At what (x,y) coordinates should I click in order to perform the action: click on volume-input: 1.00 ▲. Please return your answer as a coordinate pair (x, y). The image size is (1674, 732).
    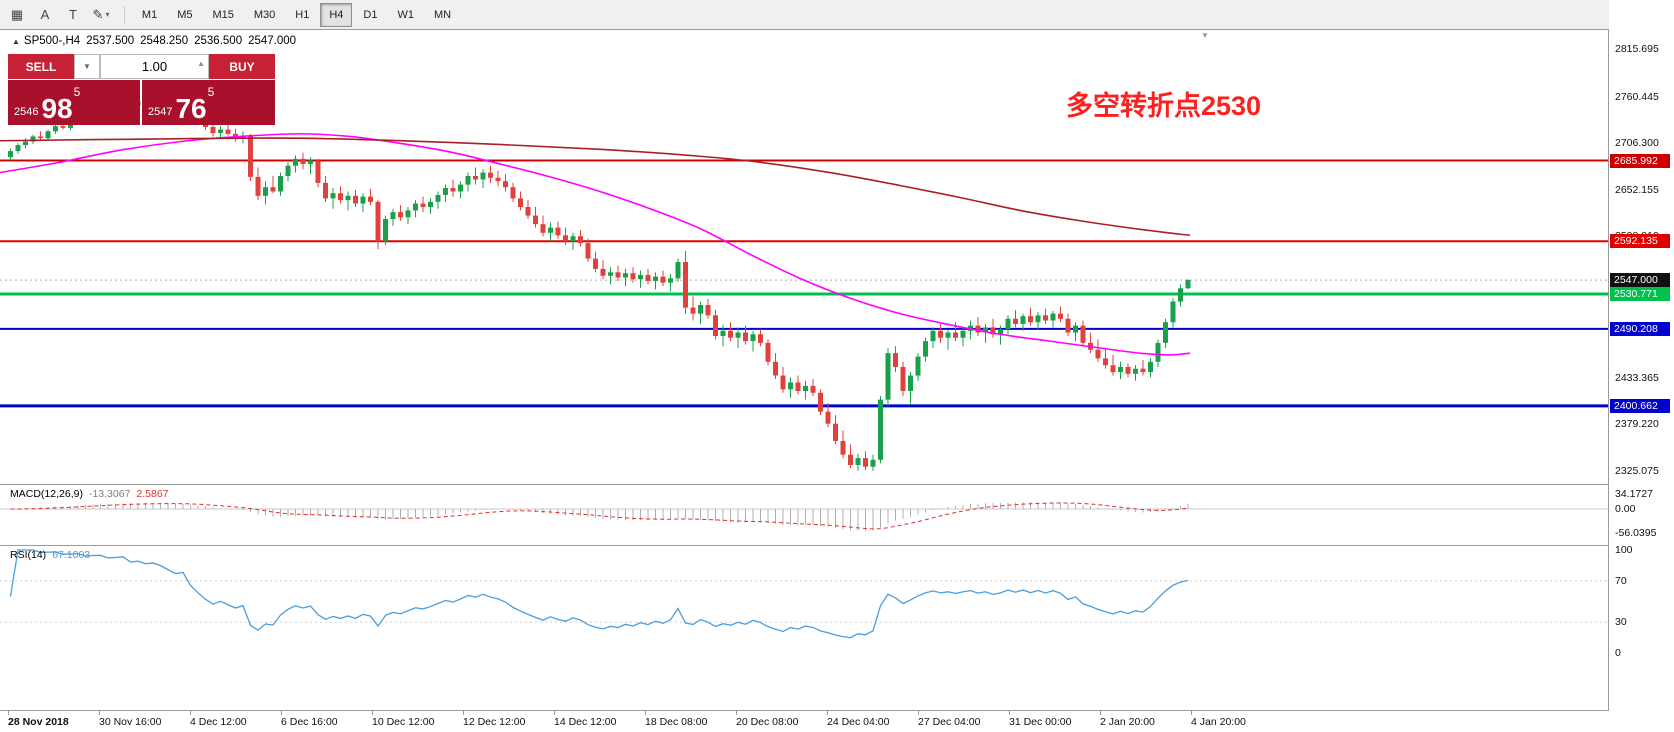
    Looking at the image, I should click on (154, 66).